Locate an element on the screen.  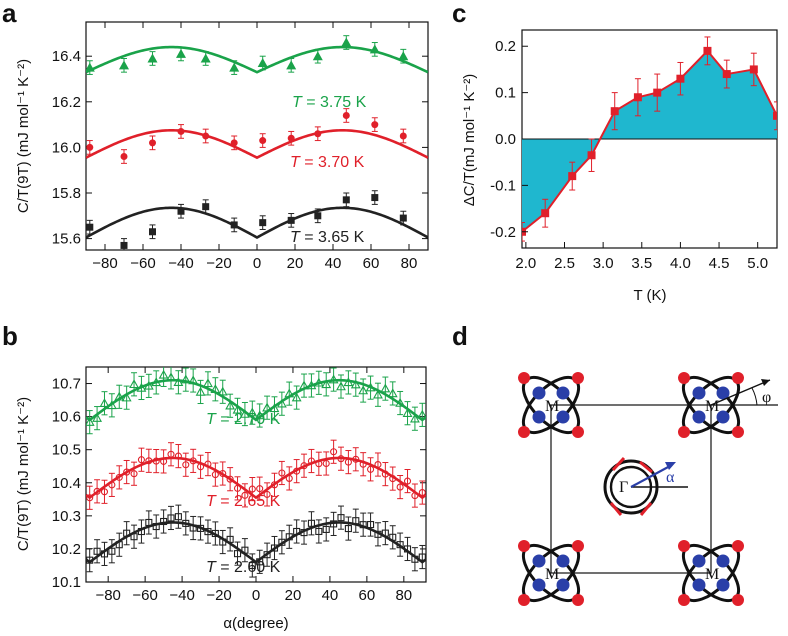
plot-data-b is located at coordinates (256, 472).